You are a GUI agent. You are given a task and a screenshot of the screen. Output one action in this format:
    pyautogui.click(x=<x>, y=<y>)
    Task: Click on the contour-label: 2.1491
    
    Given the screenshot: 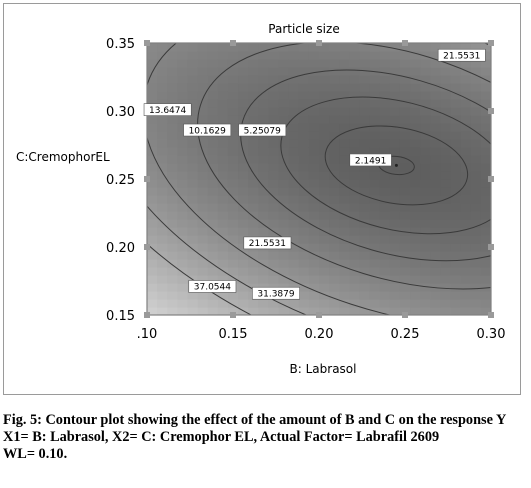 What is the action you would take?
    pyautogui.click(x=371, y=161)
    